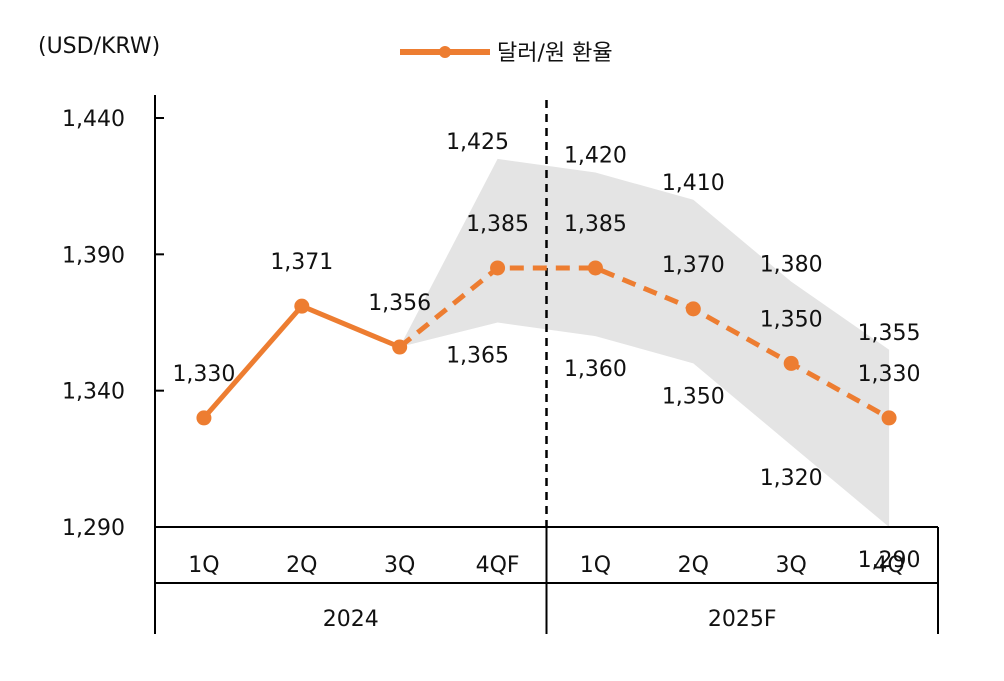  What do you see at coordinates (888, 565) in the screenshot?
I see `x-tick-label: 4Q` at bounding box center [888, 565].